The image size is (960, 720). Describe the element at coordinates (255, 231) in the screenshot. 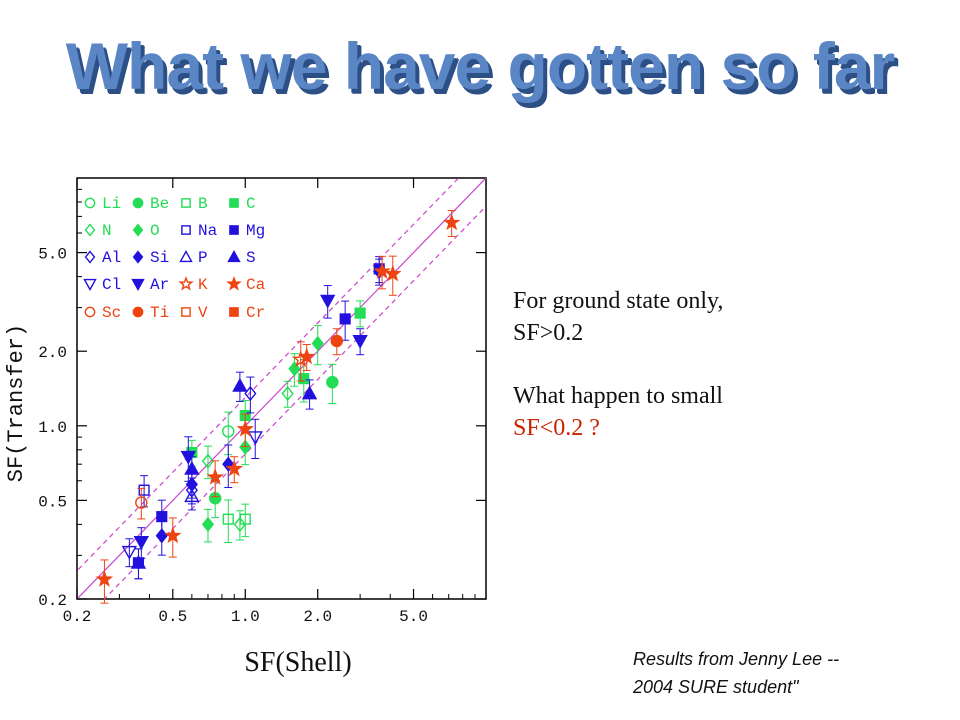

I see `legend-label-mg: Mg` at that location.